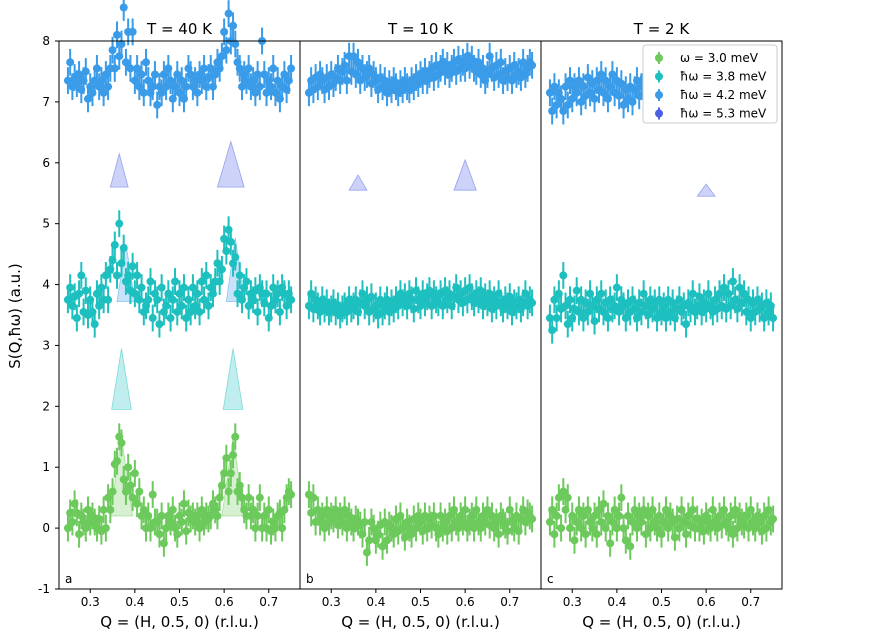 Image resolution: width=879 pixels, height=643 pixels. Describe the element at coordinates (15, 316) in the screenshot. I see `y-axis-label: S(Q,ħω) (a.u.)` at that location.